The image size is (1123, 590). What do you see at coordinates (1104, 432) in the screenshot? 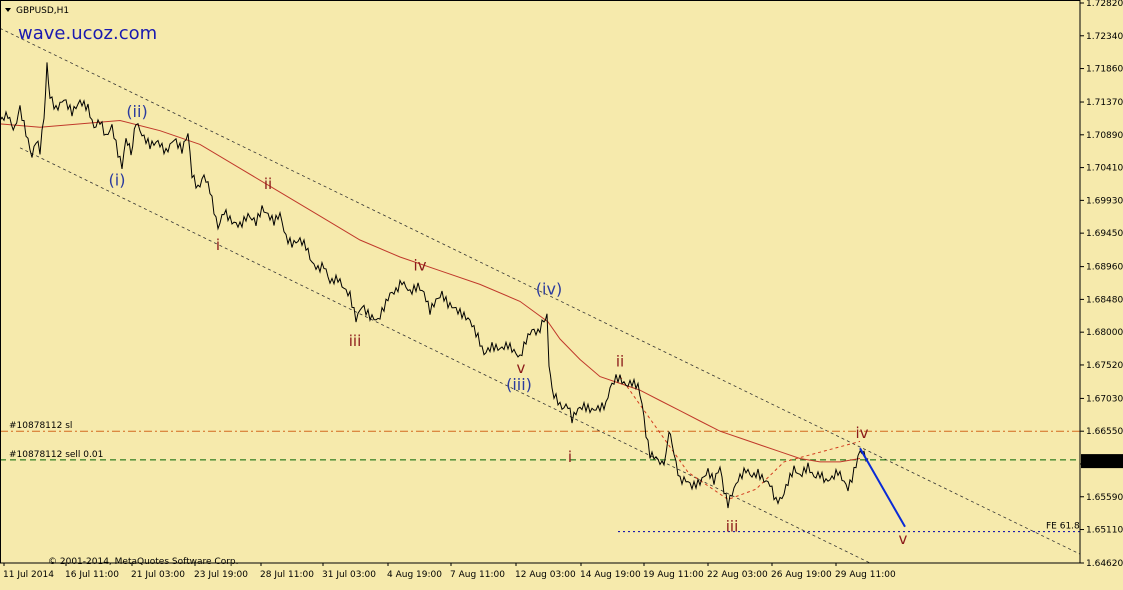
I see `y-tick-label-13: 1.66550` at bounding box center [1104, 432].